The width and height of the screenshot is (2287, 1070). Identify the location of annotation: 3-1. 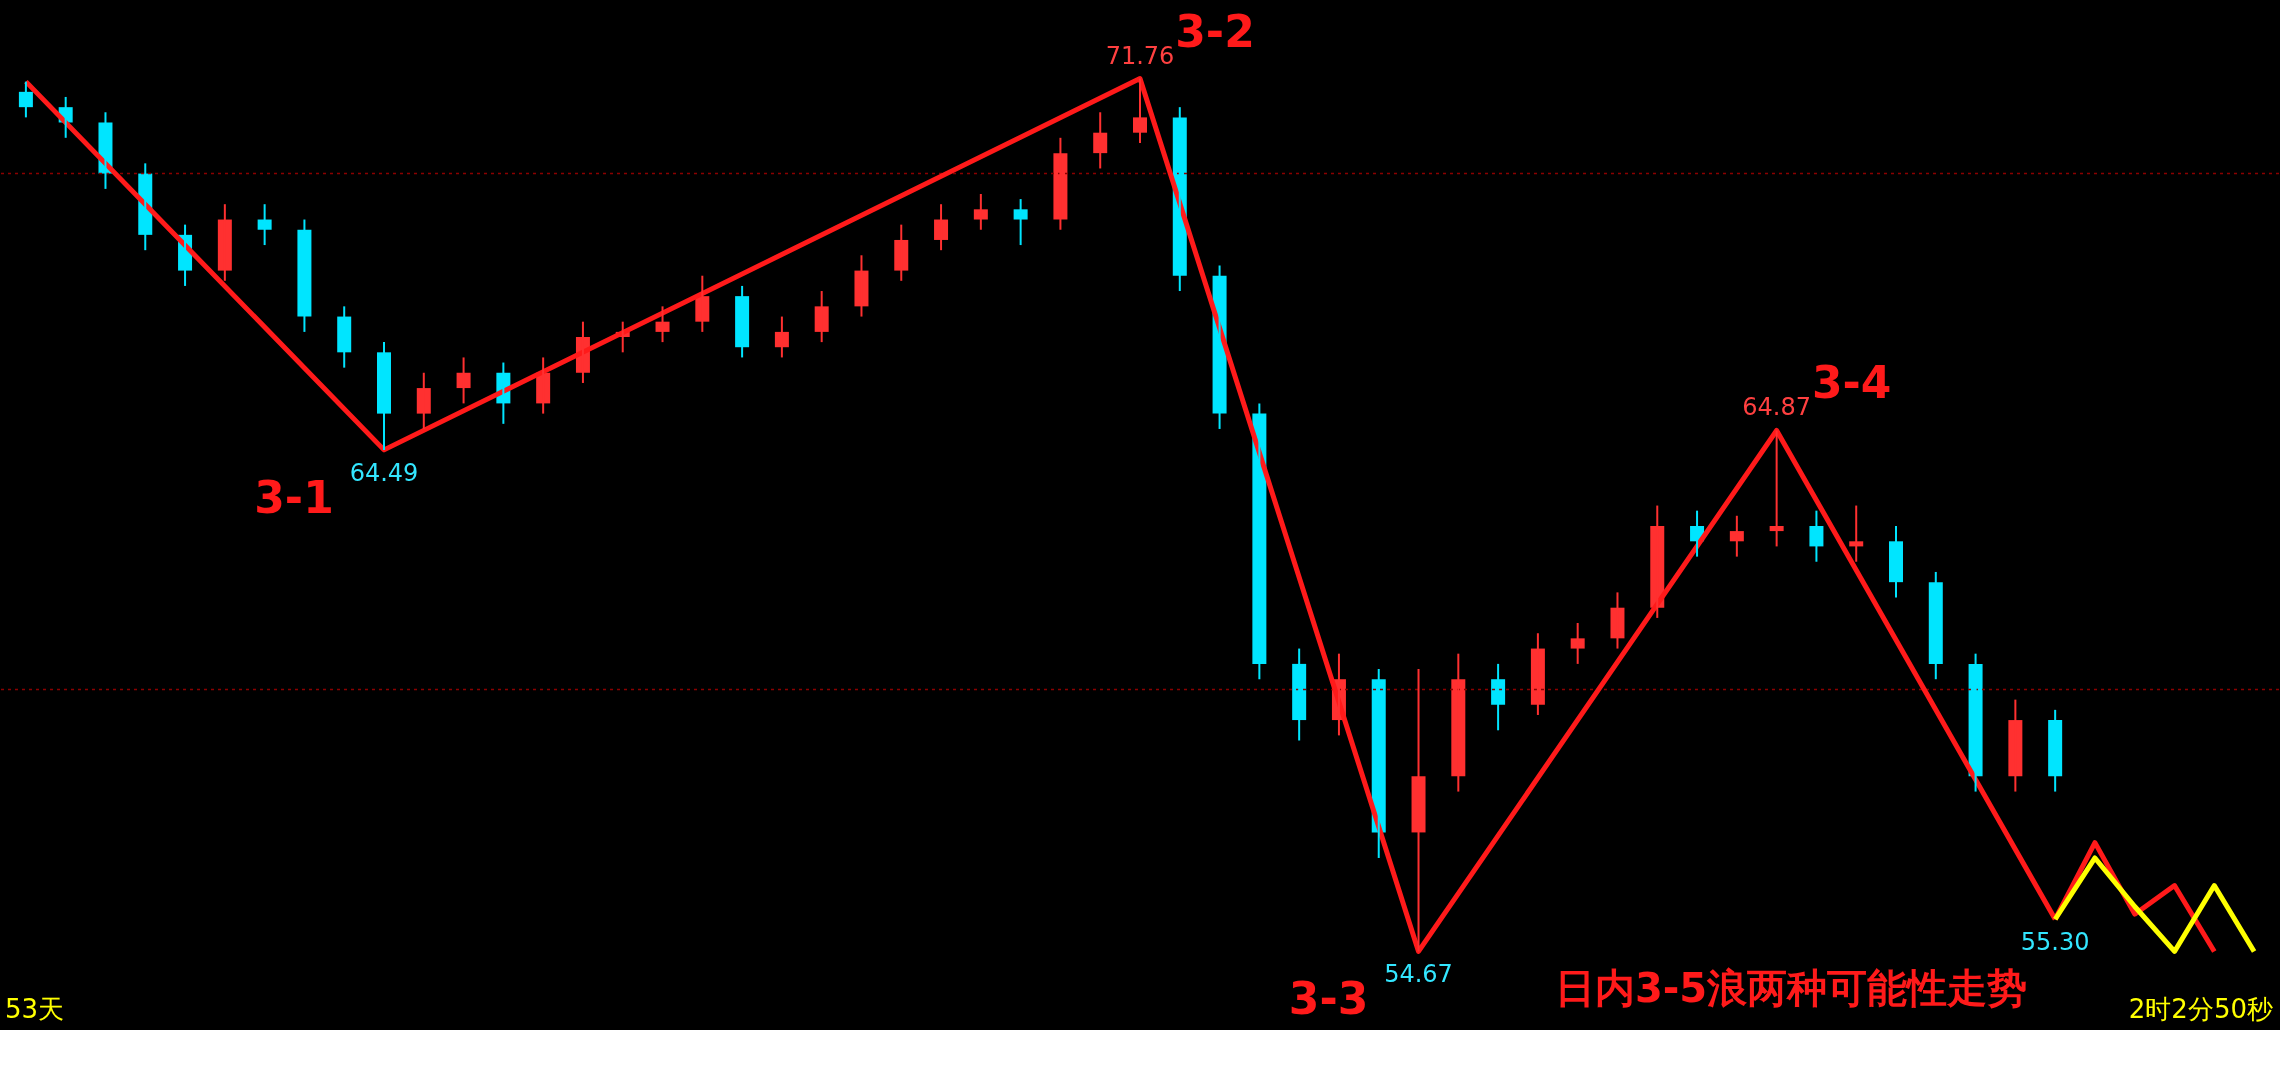
(294, 497).